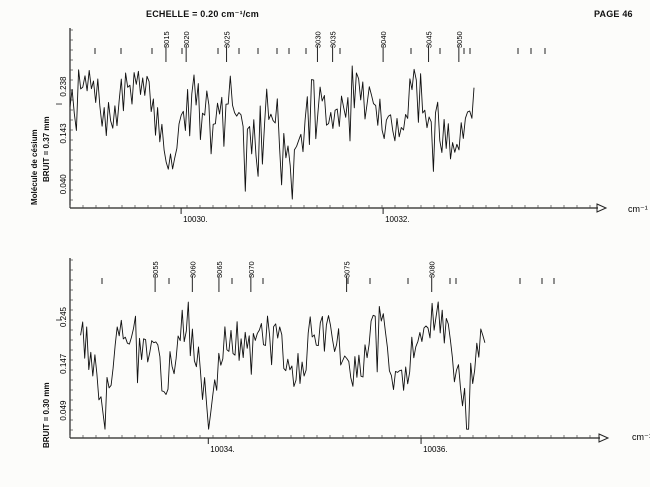  I want to click on y-tick-label: 0.143, so click(63, 133).